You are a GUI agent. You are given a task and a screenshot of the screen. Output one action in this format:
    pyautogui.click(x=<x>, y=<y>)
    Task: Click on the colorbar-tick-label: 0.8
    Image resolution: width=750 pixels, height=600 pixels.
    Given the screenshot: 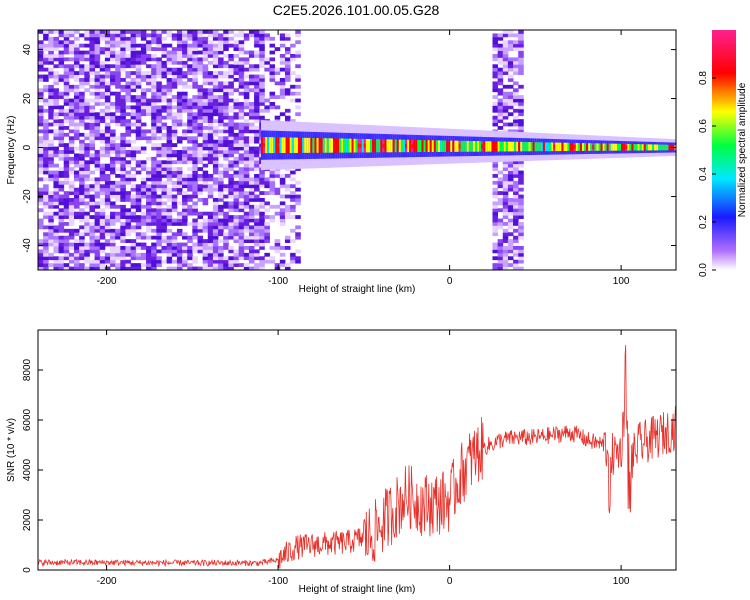 What is the action you would take?
    pyautogui.click(x=703, y=78)
    